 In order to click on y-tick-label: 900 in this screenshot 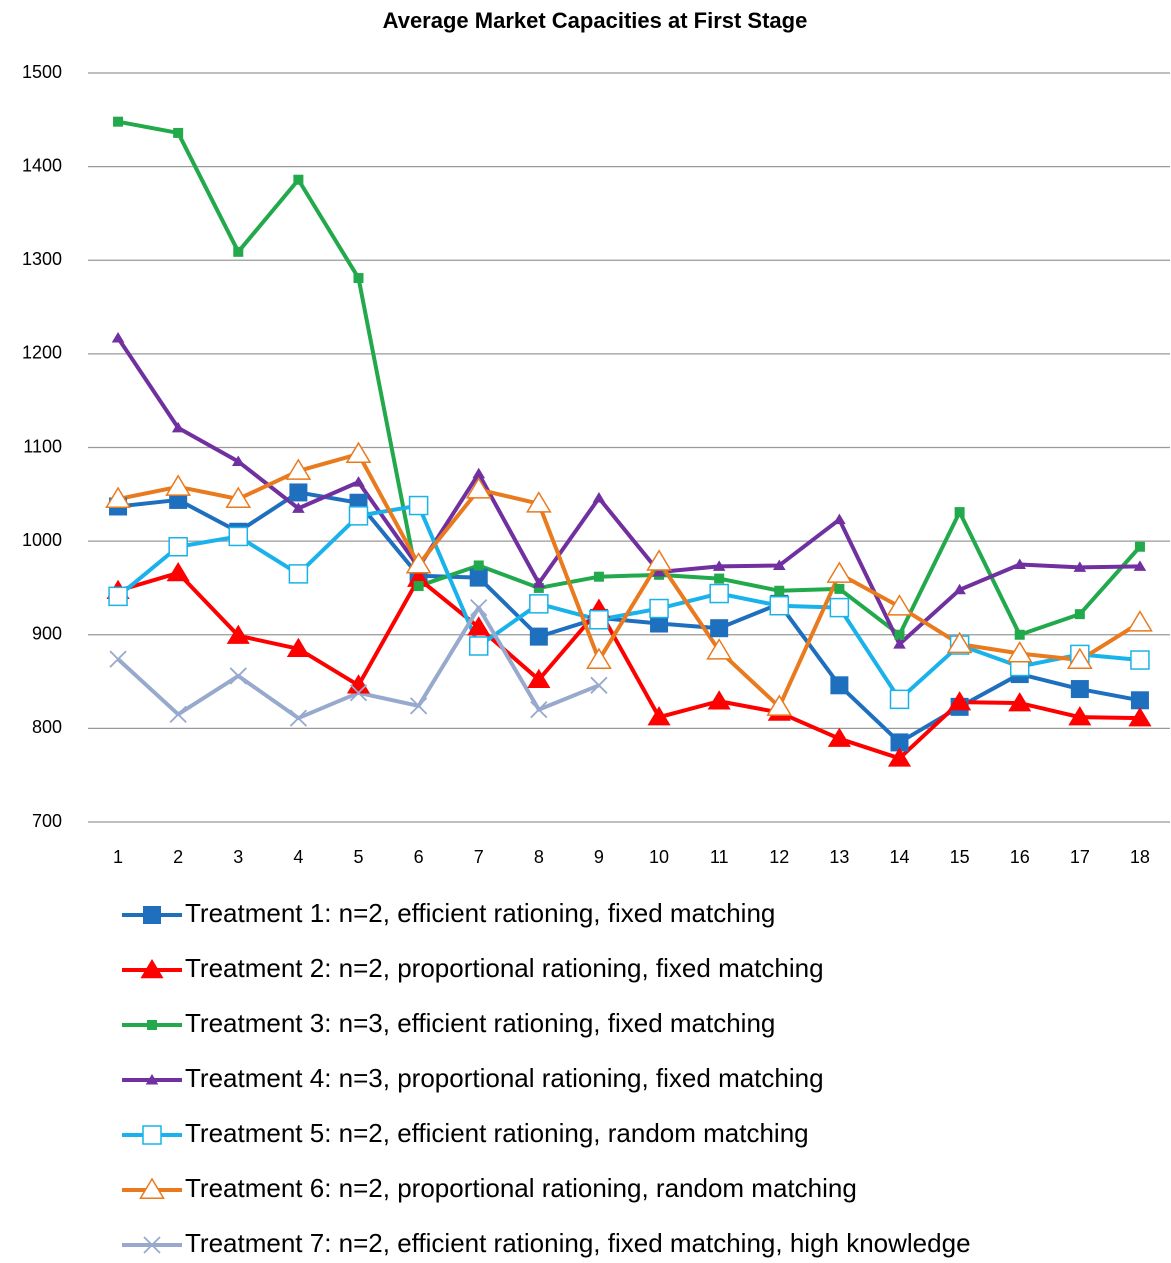, I will do `click(47, 634)`.